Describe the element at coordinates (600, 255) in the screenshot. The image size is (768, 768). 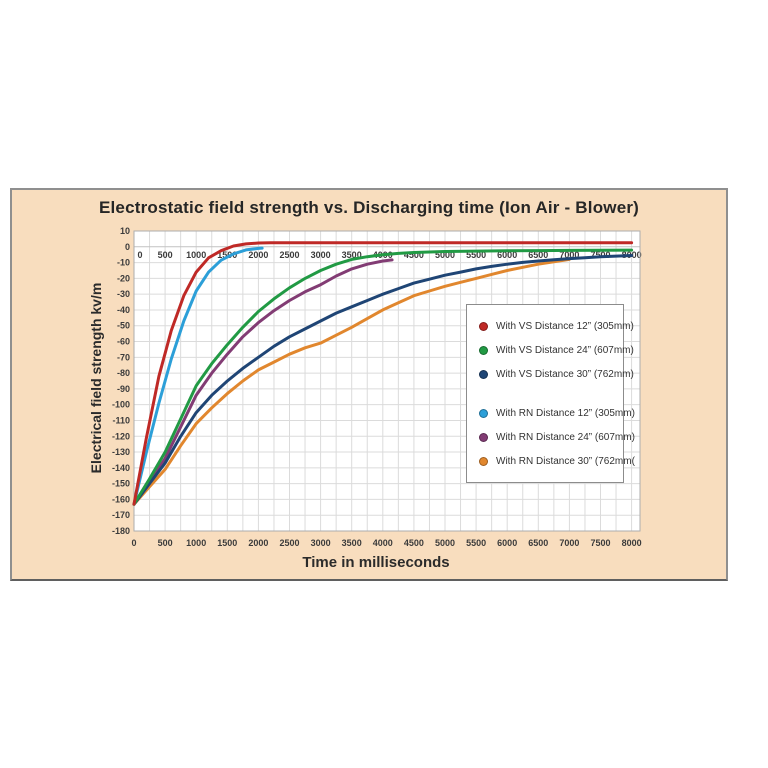
I see `x-tick-label-inner: 7500` at that location.